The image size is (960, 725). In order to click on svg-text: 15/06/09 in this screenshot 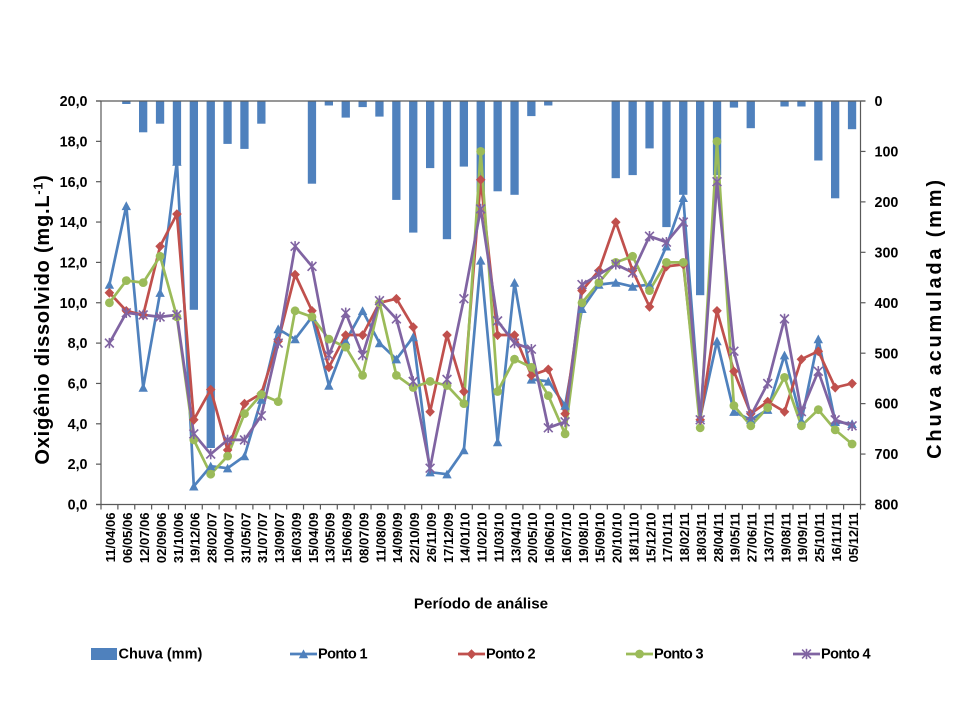, I will do `click(347, 538)`.